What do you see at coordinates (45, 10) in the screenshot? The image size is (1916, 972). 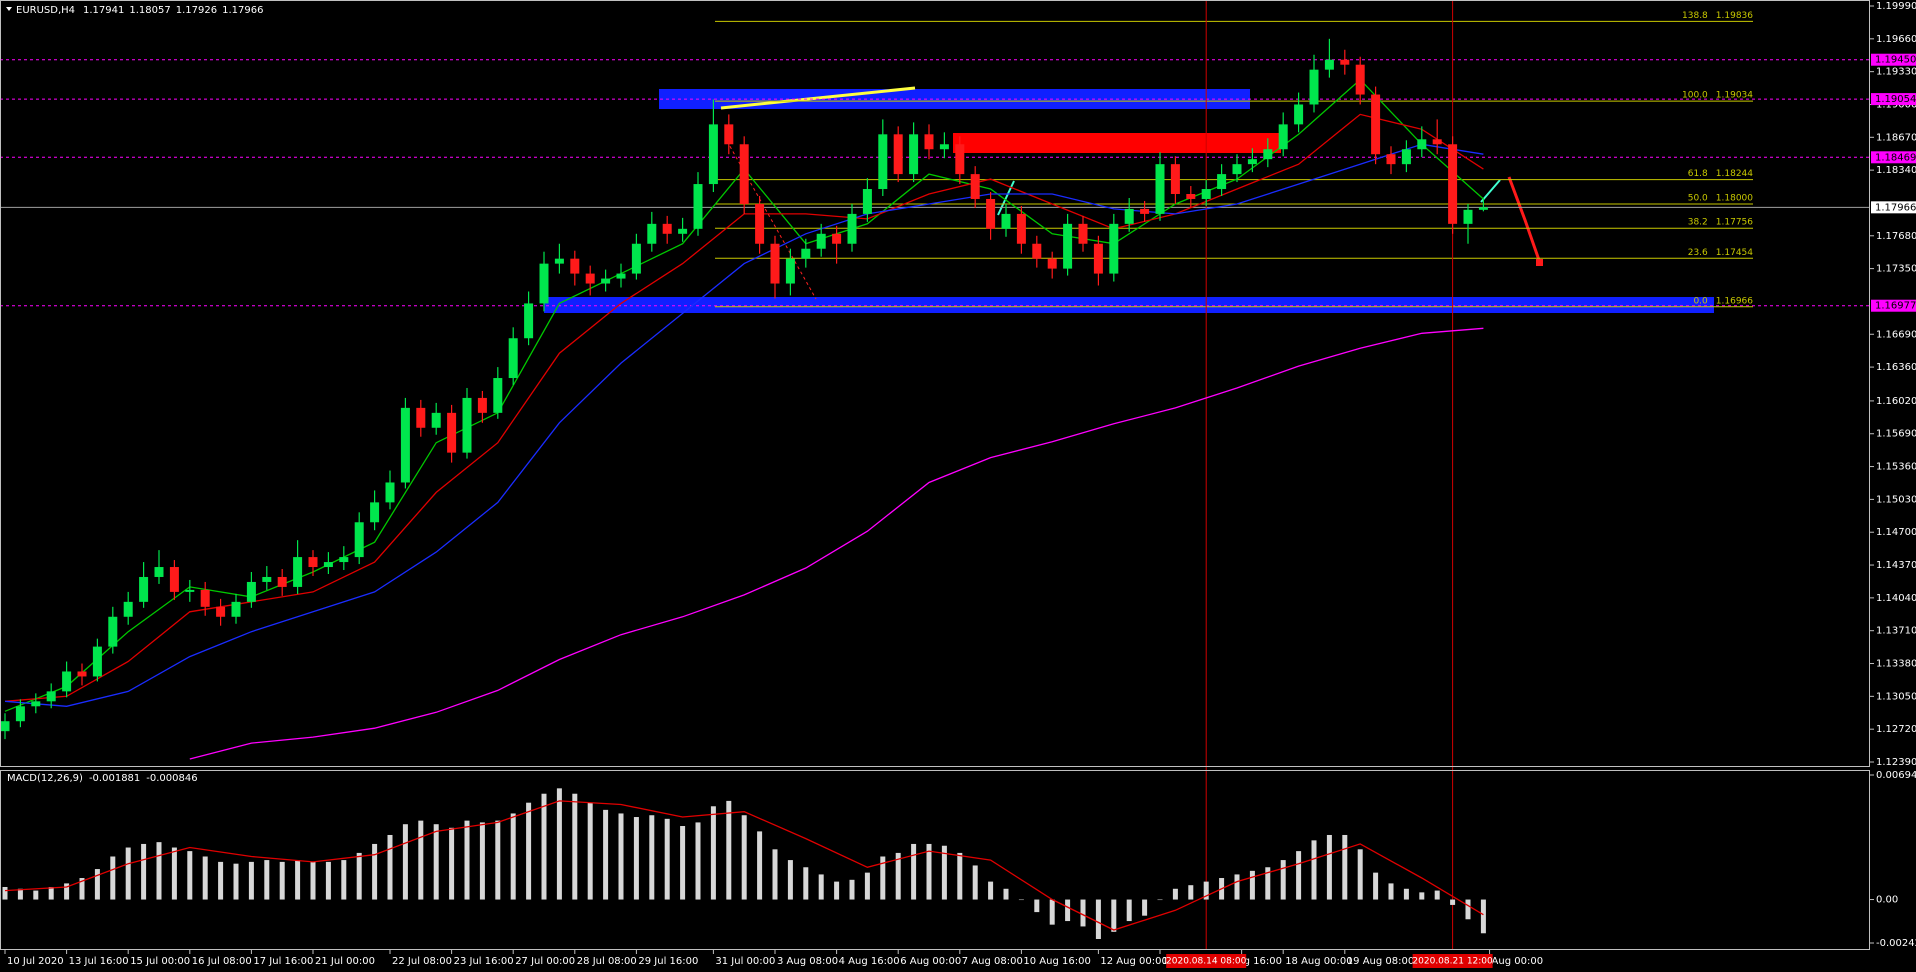 I see `symbol: EURUSD,H4` at bounding box center [45, 10].